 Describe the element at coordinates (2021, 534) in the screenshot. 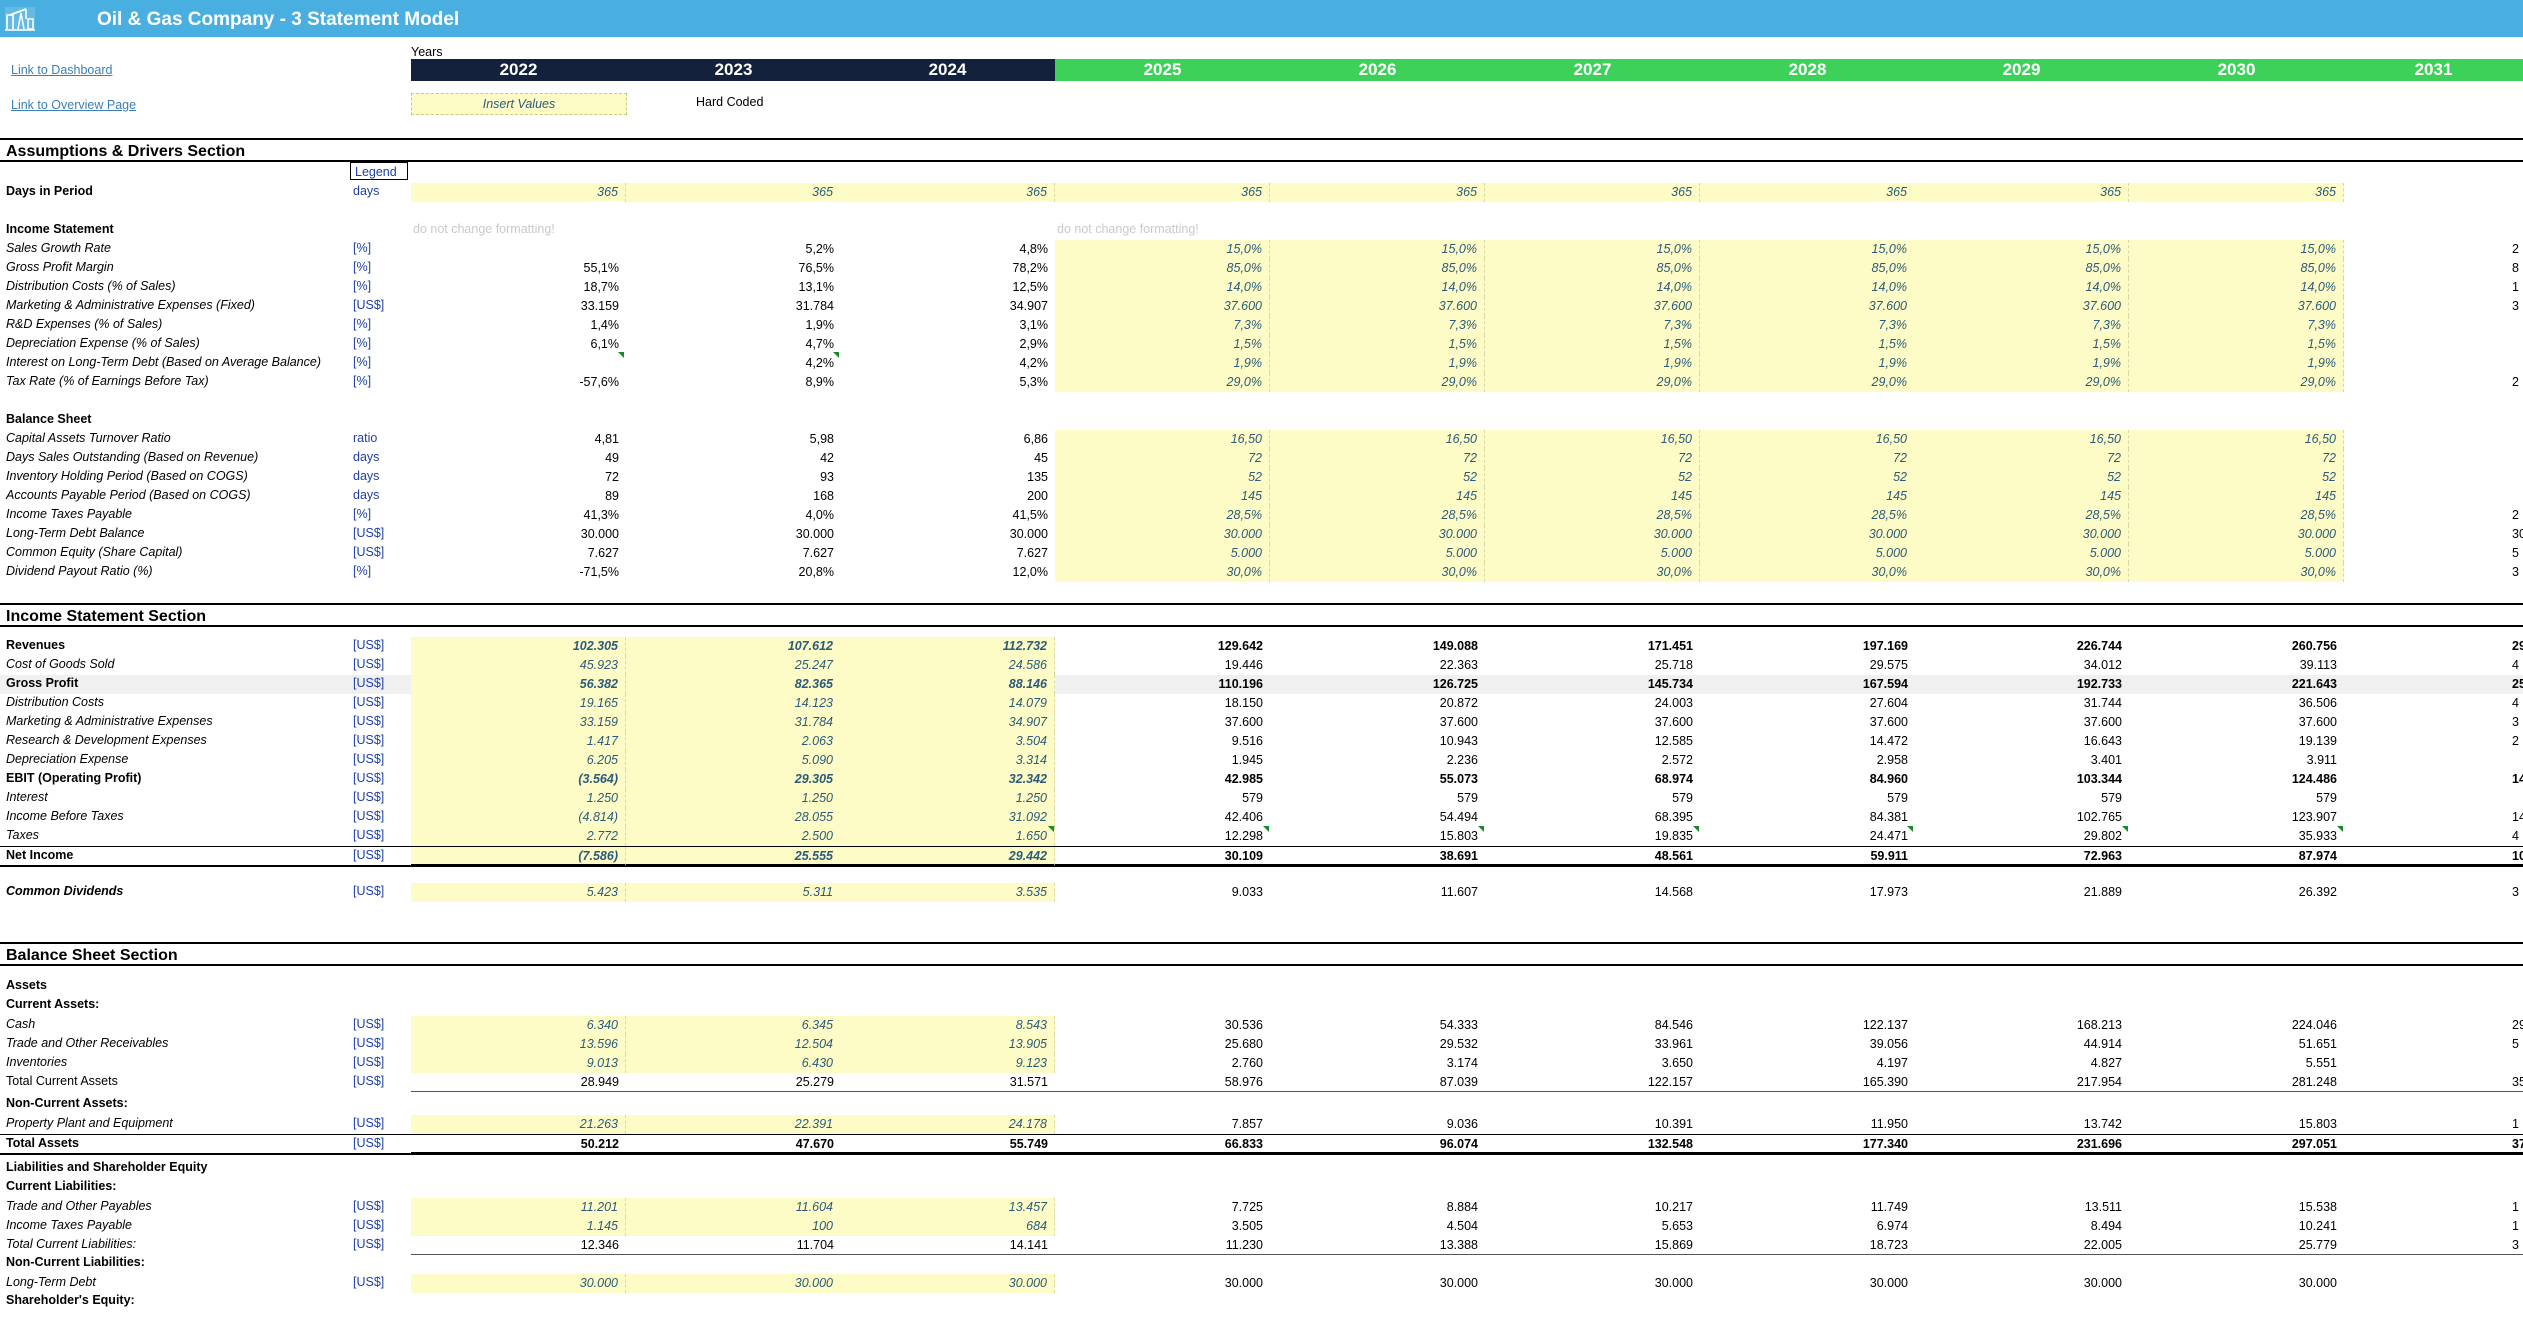

I see `cell-2029: 30.000` at that location.